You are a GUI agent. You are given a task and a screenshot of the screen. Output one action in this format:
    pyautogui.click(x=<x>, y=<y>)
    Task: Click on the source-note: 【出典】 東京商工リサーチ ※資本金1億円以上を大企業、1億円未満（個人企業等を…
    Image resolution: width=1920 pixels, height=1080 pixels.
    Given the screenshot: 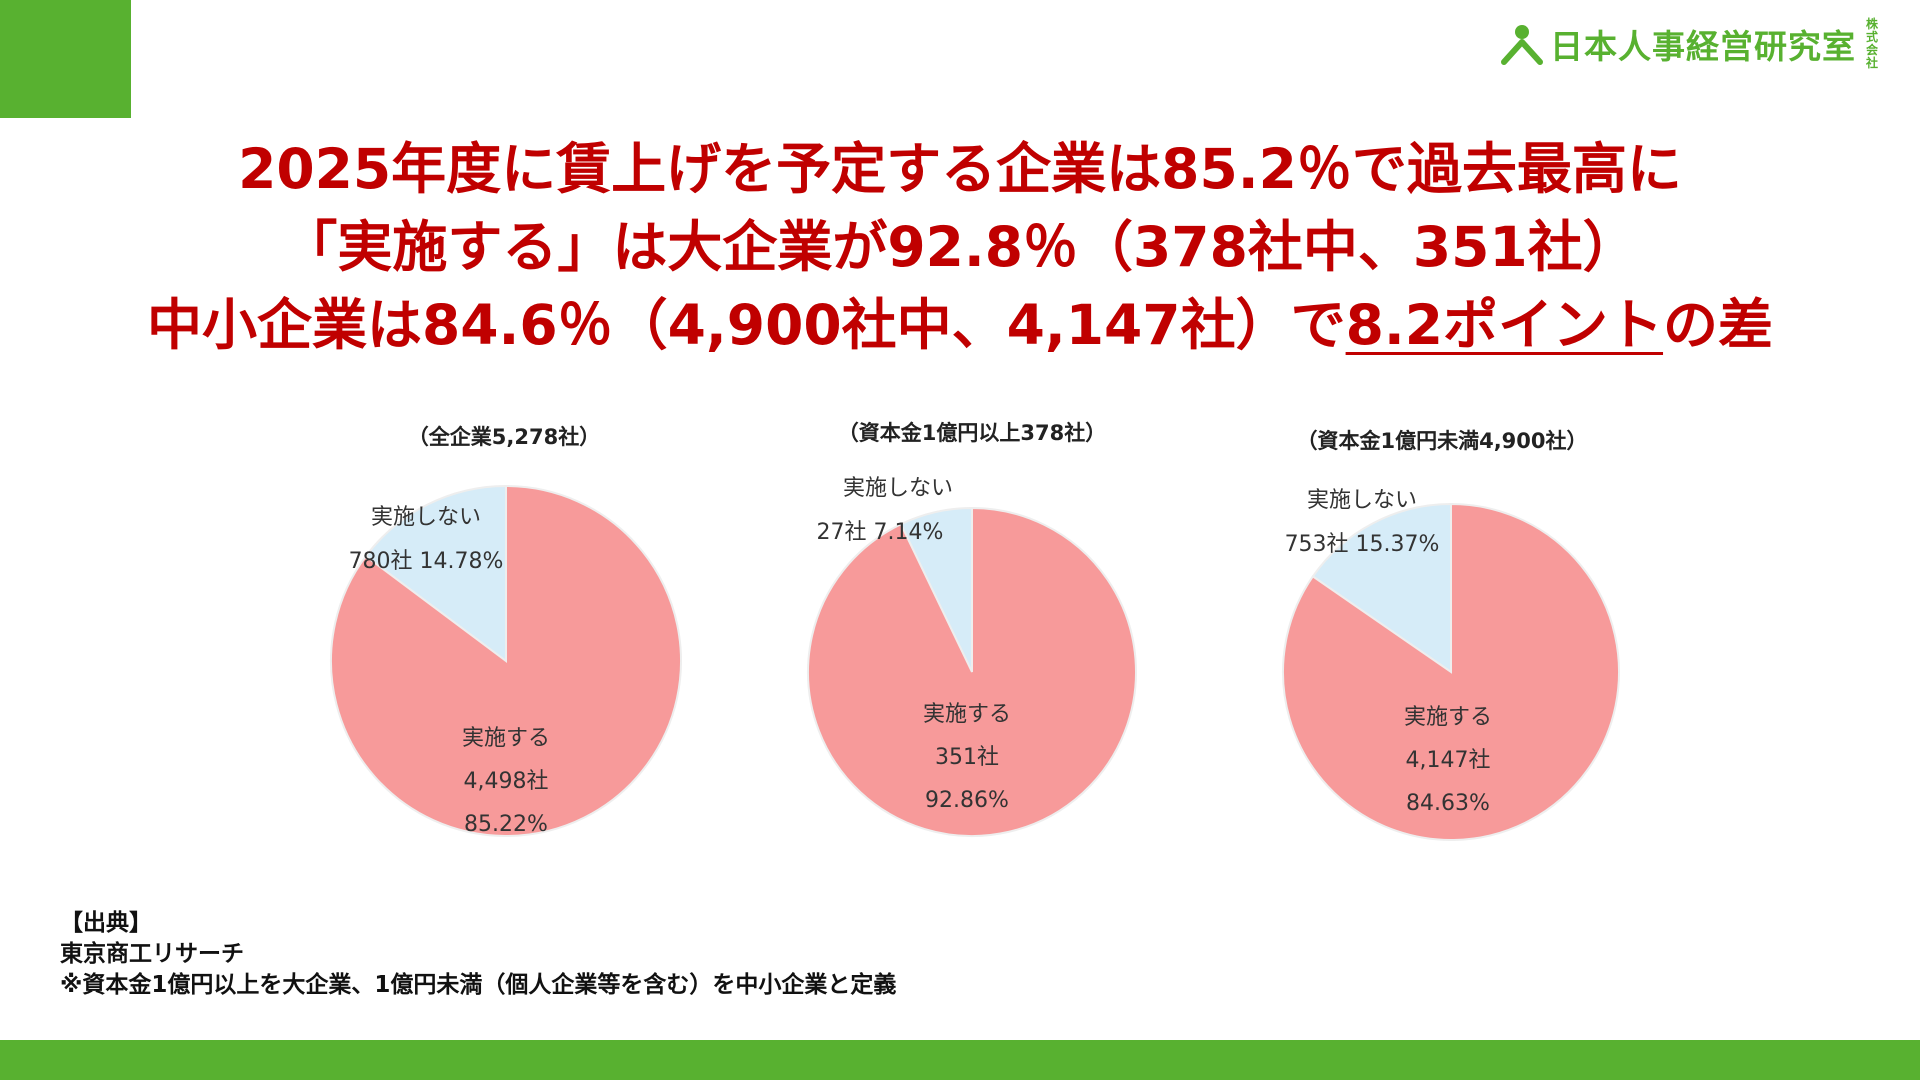 What is the action you would take?
    pyautogui.click(x=478, y=954)
    